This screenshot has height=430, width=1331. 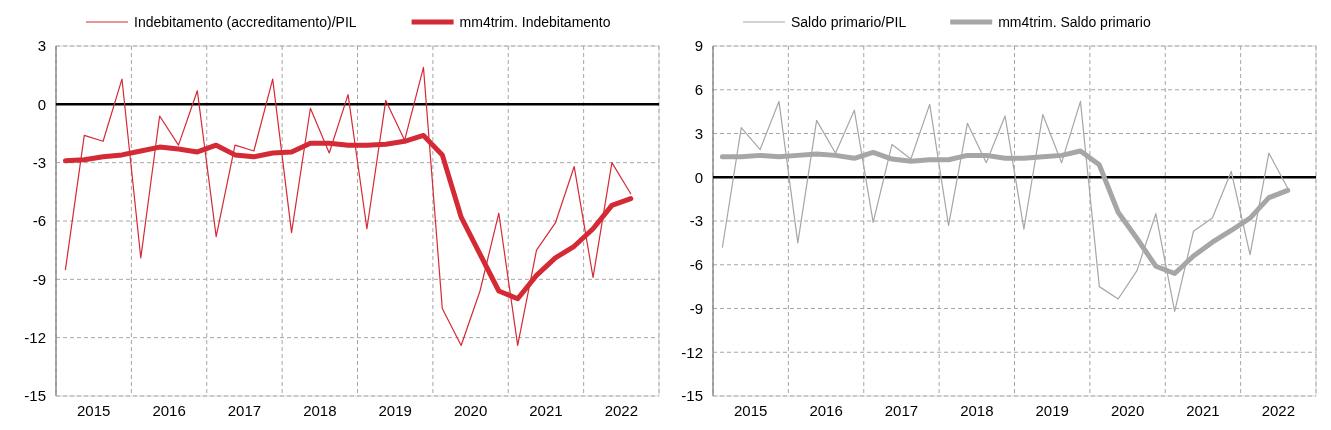 What do you see at coordinates (849, 22) in the screenshot?
I see `legend-label: Saldo primario/PIL` at bounding box center [849, 22].